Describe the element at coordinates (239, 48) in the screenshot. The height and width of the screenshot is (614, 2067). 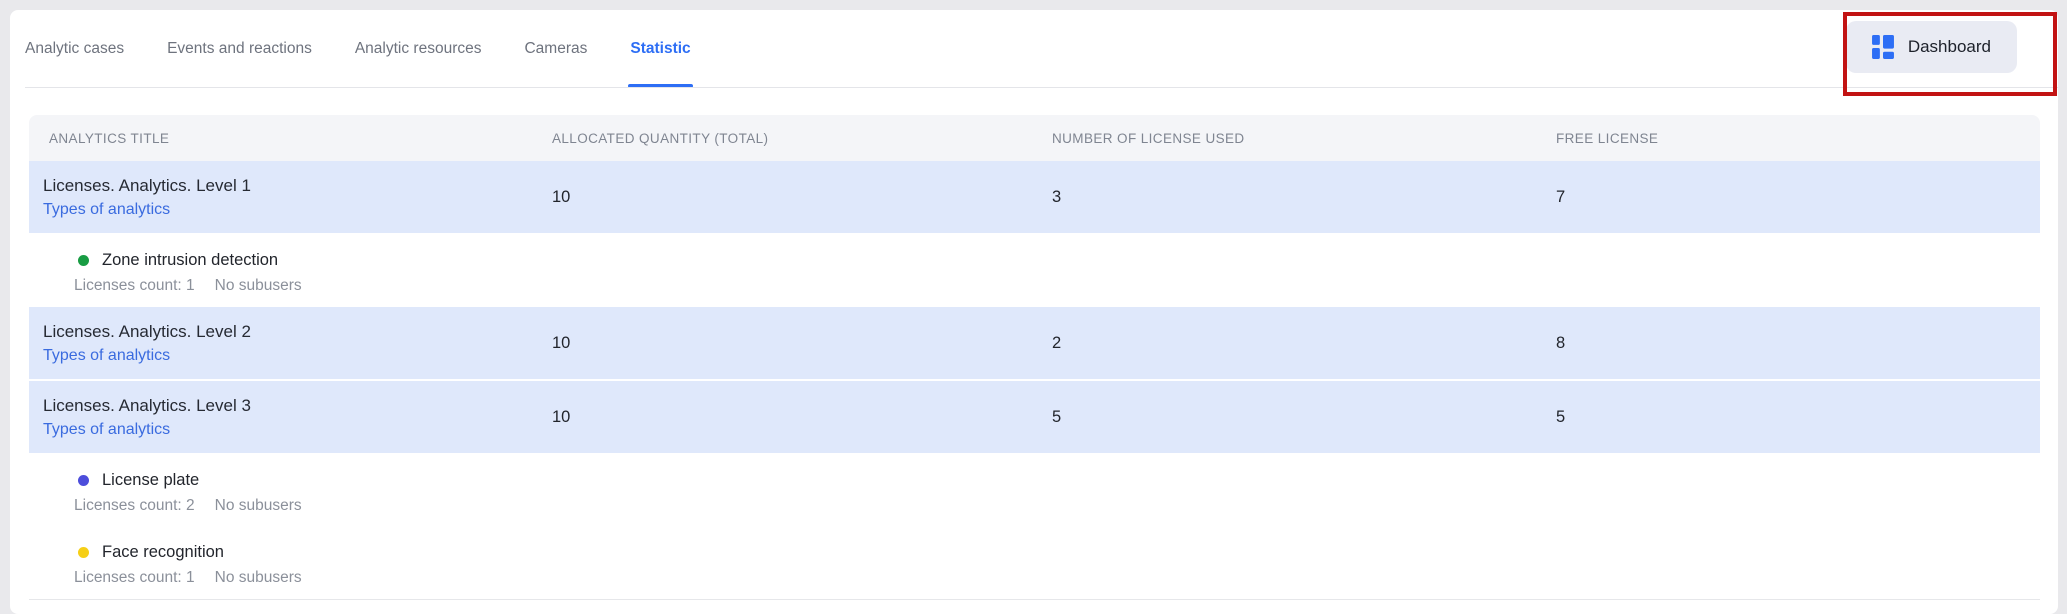
I see `tab-events-and-reactions: Events and reactions` at that location.